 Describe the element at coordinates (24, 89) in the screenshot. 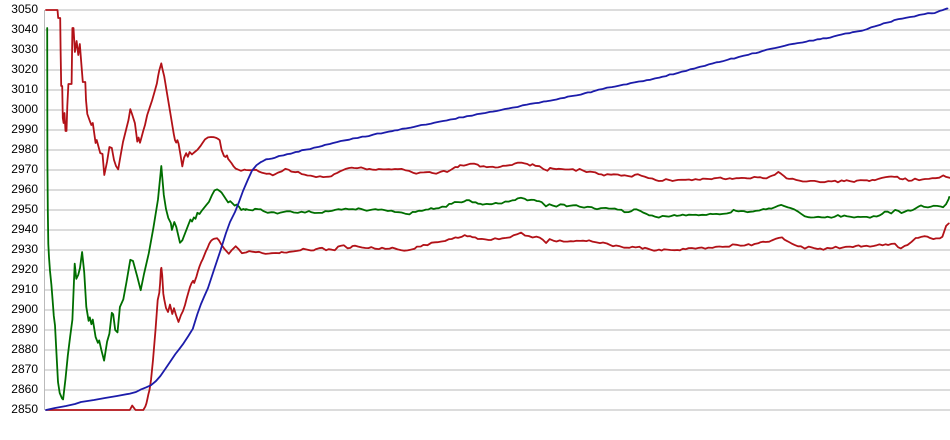

I see `svg-text: 3010` at that location.